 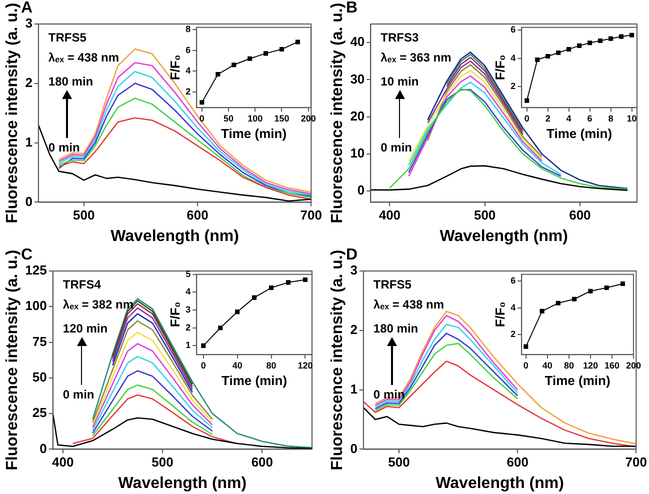 I want to click on chart-title: C, so click(x=27, y=255).